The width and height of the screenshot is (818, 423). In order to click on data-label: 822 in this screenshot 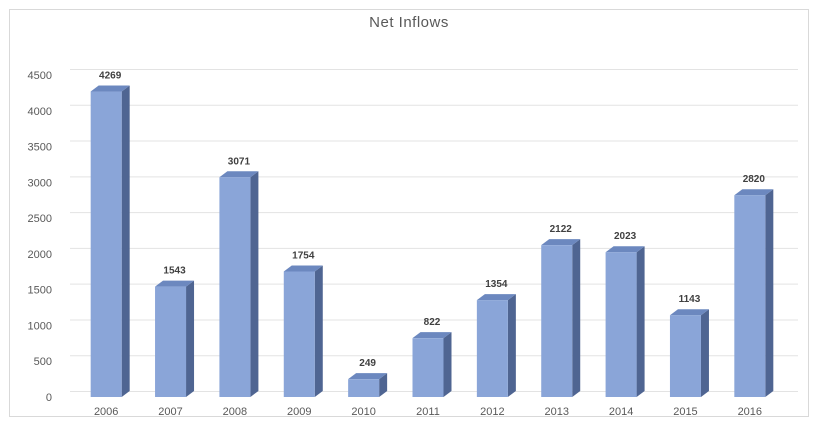, I will do `click(432, 322)`.